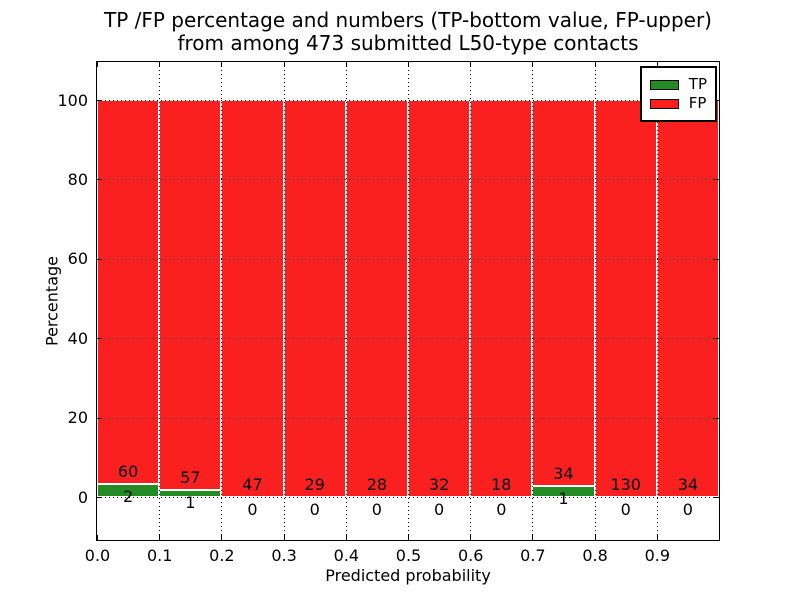 The height and width of the screenshot is (600, 800). What do you see at coordinates (77, 179) in the screenshot?
I see `y-tick-label: 80` at bounding box center [77, 179].